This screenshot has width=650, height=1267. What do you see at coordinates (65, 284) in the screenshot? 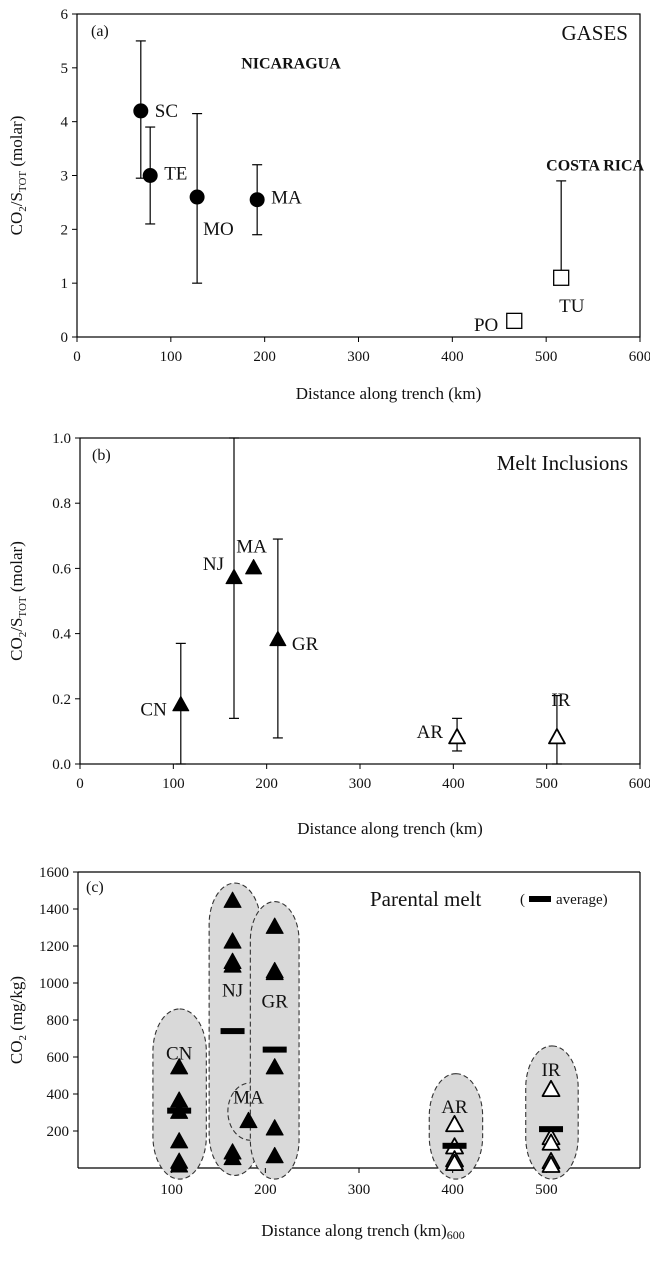
I see `y-tick-label: 1` at bounding box center [65, 284].